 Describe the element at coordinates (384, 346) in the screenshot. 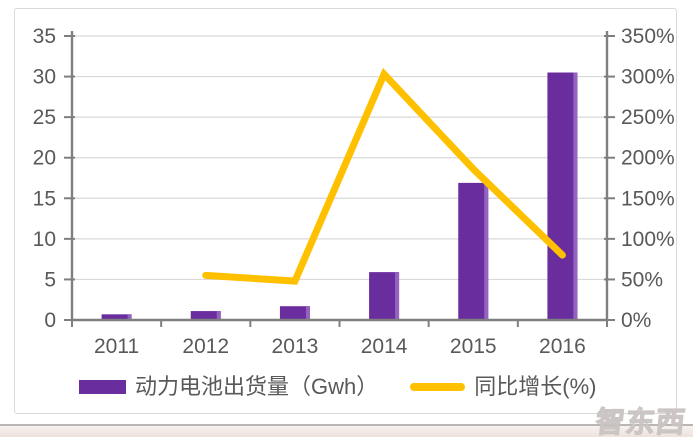

I see `x-axis-label: 2014` at that location.